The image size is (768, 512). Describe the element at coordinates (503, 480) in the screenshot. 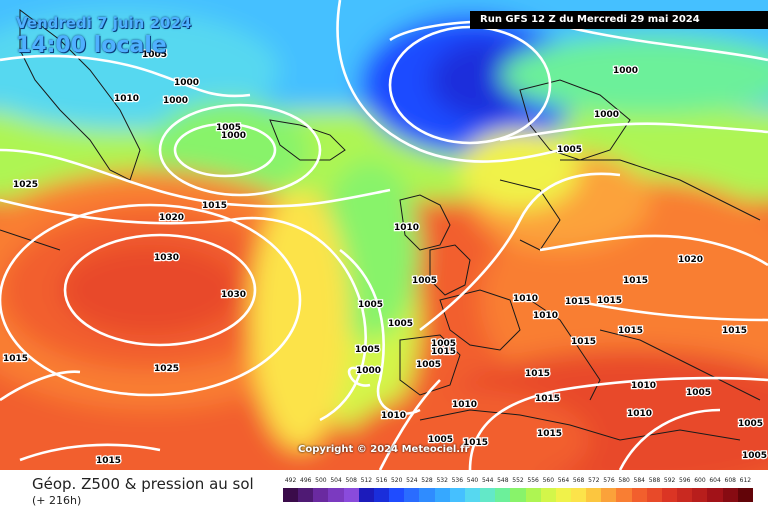

I see `color-scale-tick-label: 548` at that location.